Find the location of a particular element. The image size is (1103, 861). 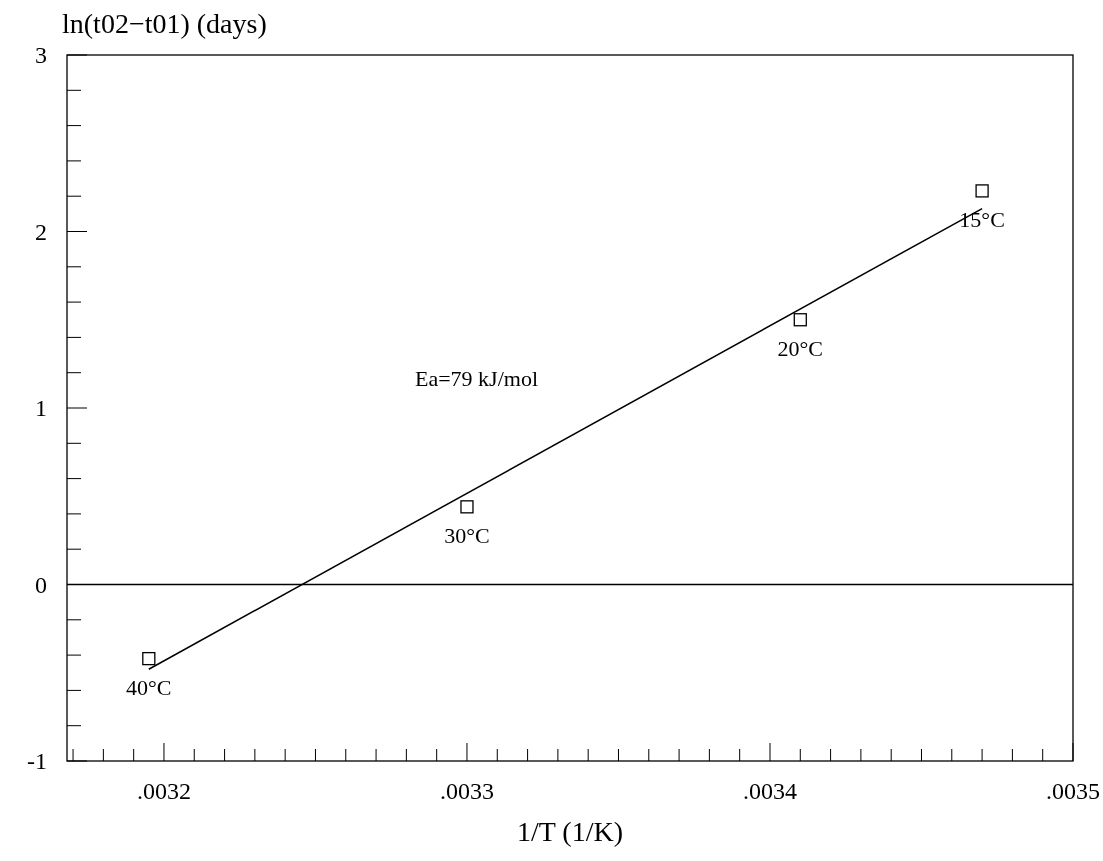

annotation: 20°C is located at coordinates (800, 348).